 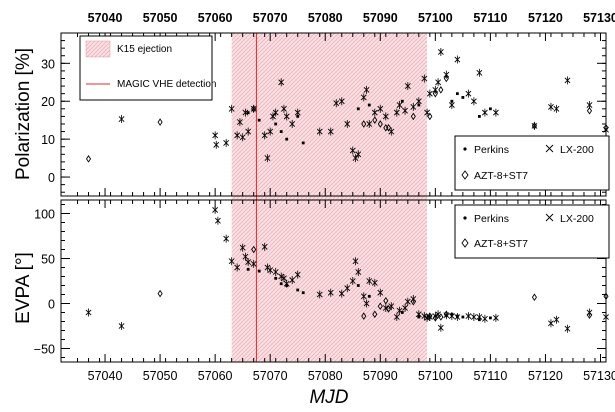 I want to click on bottom-x-tick-label: 57080, so click(x=325, y=376).